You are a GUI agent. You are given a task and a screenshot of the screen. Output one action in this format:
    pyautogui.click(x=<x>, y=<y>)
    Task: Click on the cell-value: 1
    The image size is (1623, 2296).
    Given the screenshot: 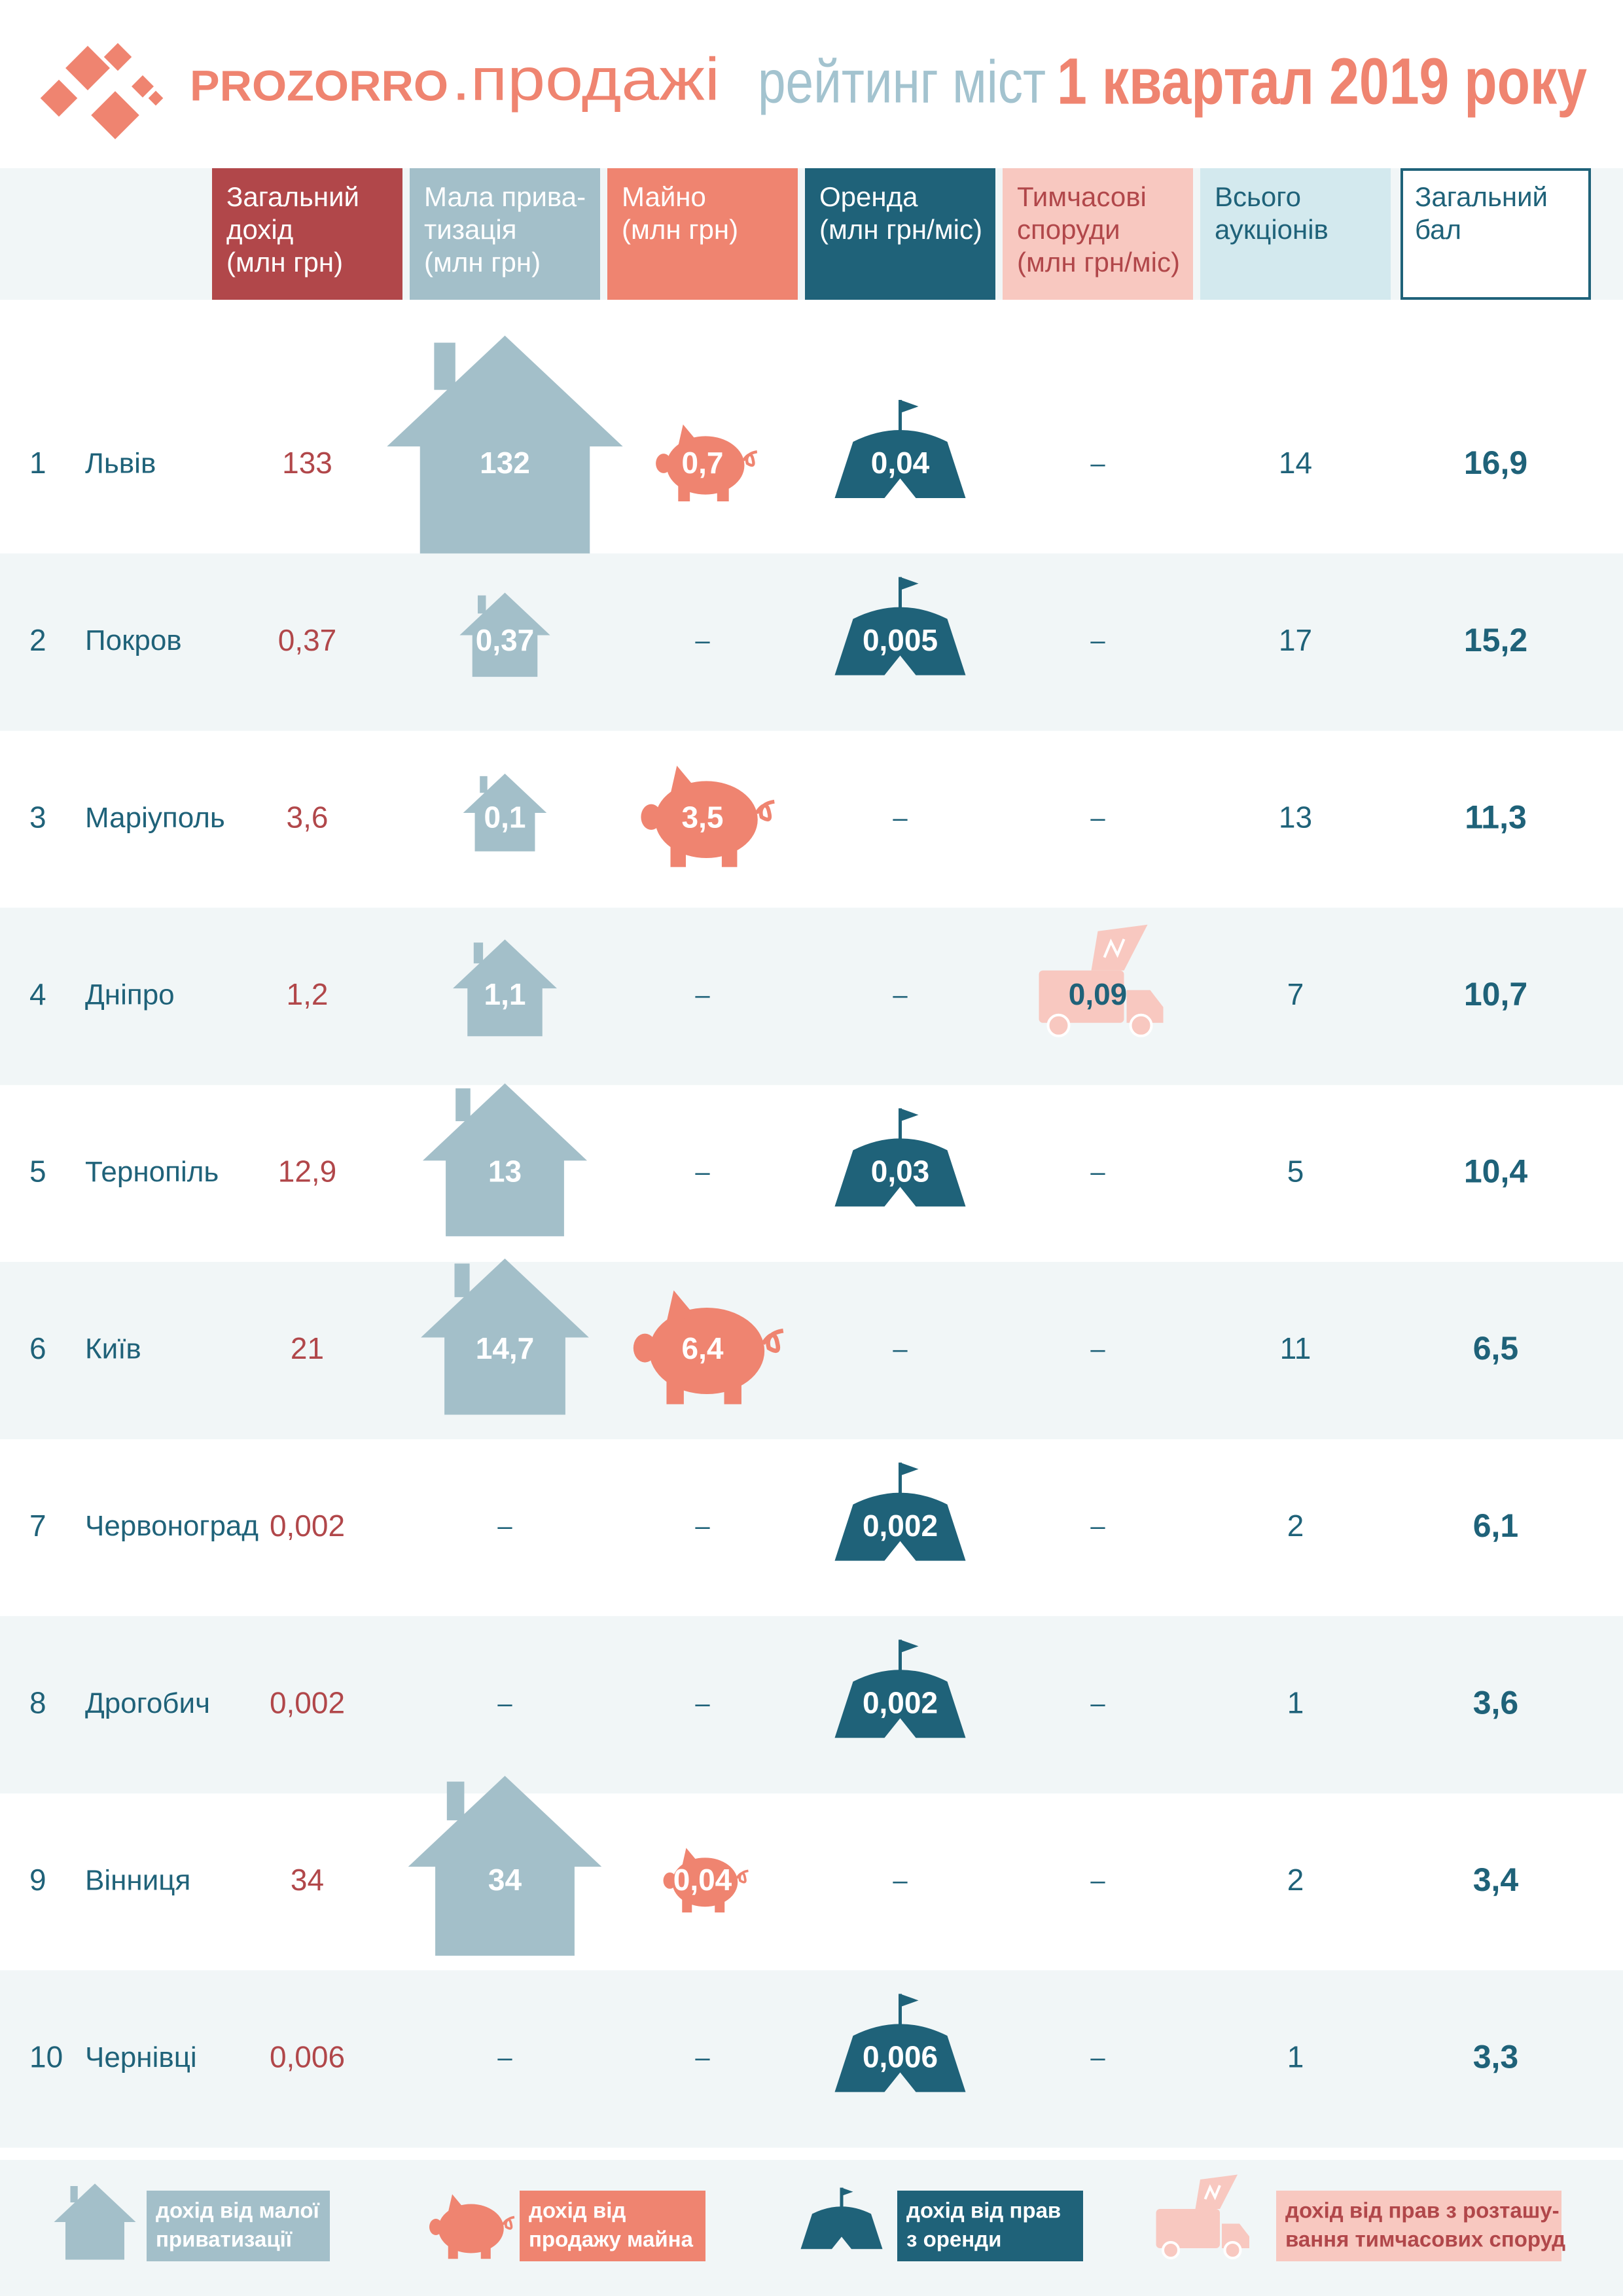 What is the action you would take?
    pyautogui.click(x=1295, y=2057)
    